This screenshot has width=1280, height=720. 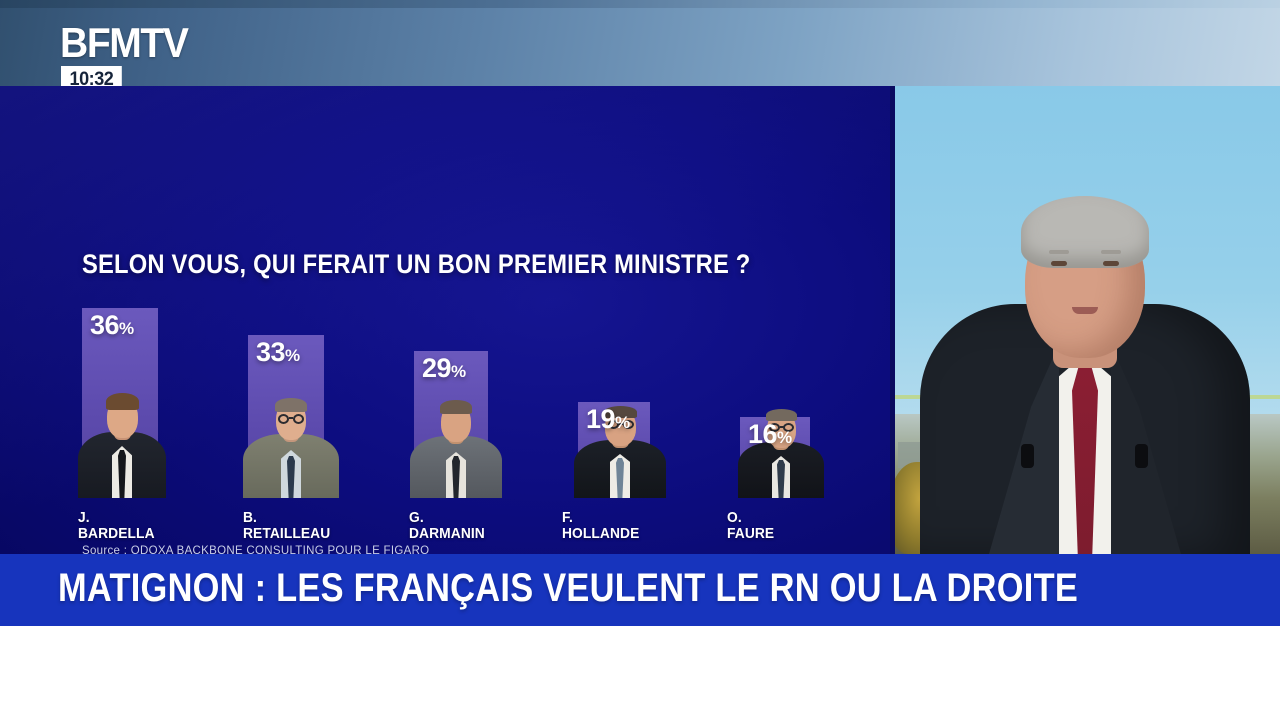 What do you see at coordinates (1027, 456) in the screenshot?
I see `lapel-microphone-left` at bounding box center [1027, 456].